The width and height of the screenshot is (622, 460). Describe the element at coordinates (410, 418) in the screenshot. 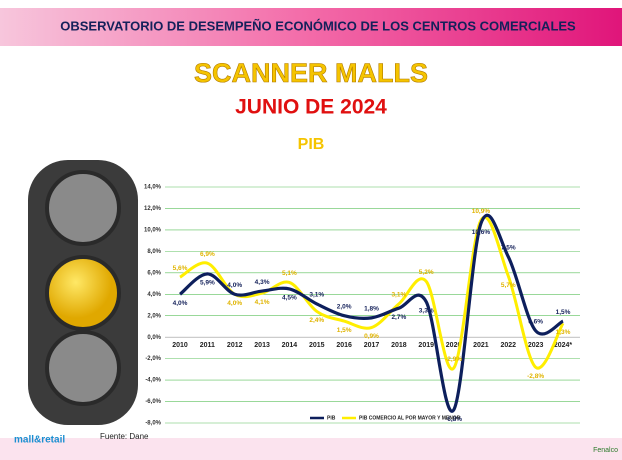

I see `legend-label: PIB COMERCIO AL POR MAYOR Y MENOR` at that location.